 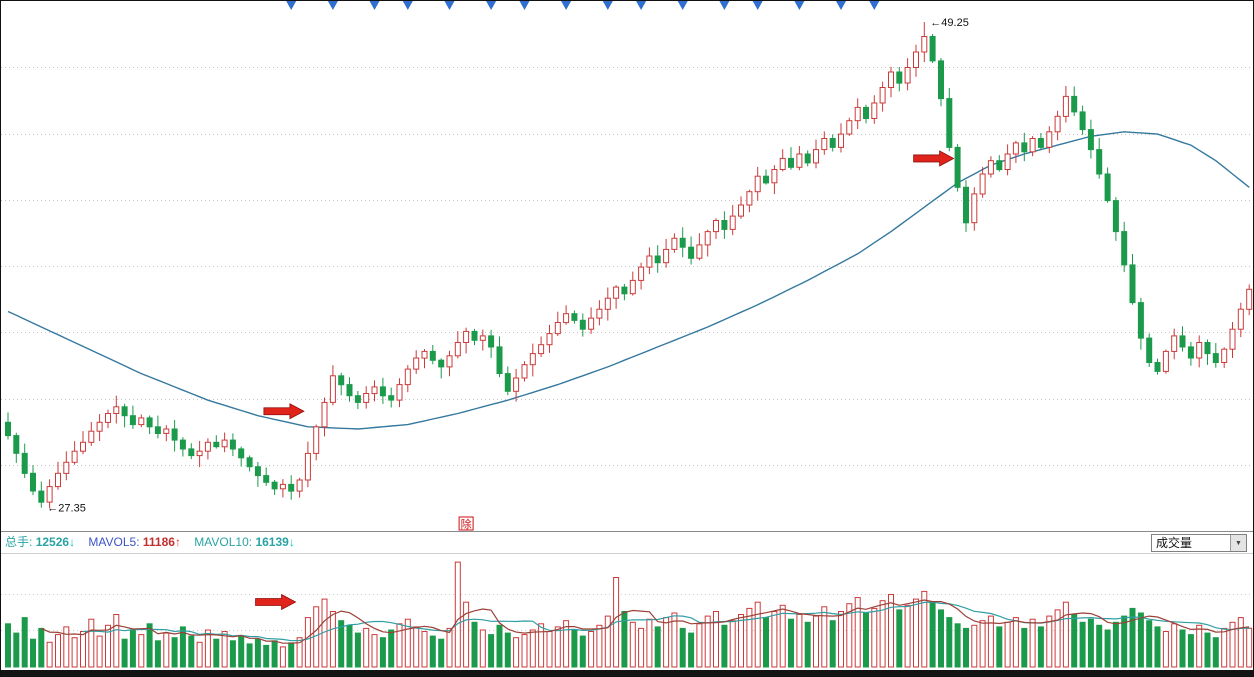 I want to click on total-volume-value: 12526, so click(x=52, y=542).